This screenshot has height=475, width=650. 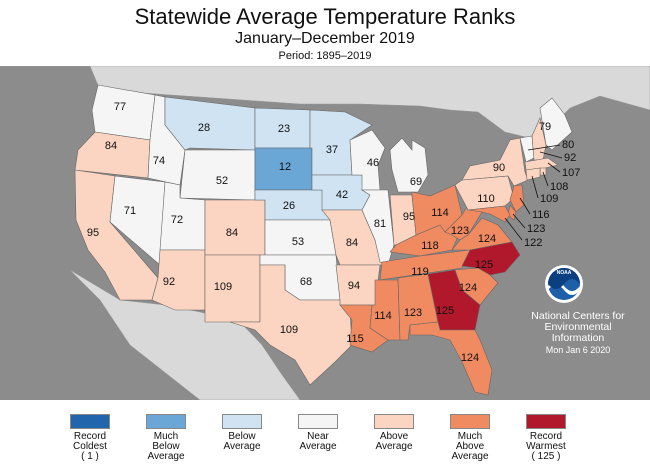 What do you see at coordinates (90, 446) in the screenshot?
I see `legend-label-line: Coldest` at bounding box center [90, 446].